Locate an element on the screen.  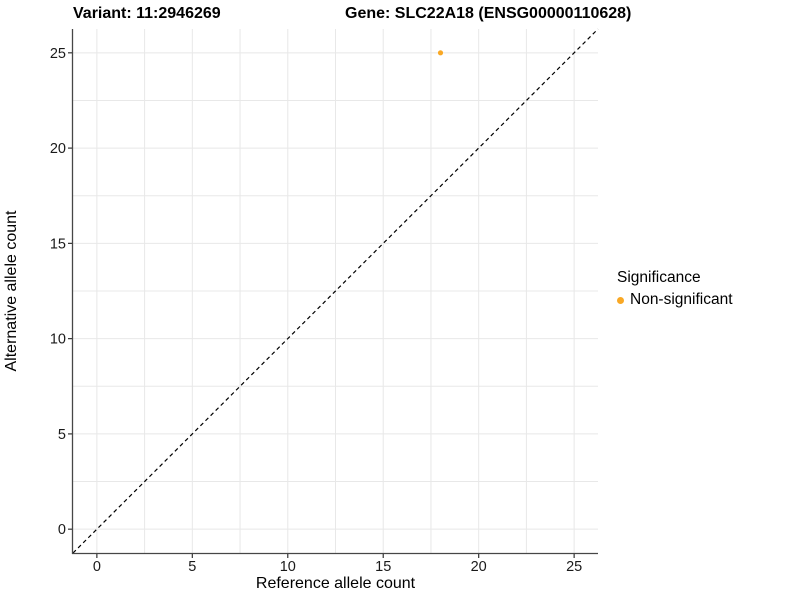
x-tick-label: 20 is located at coordinates (479, 567).